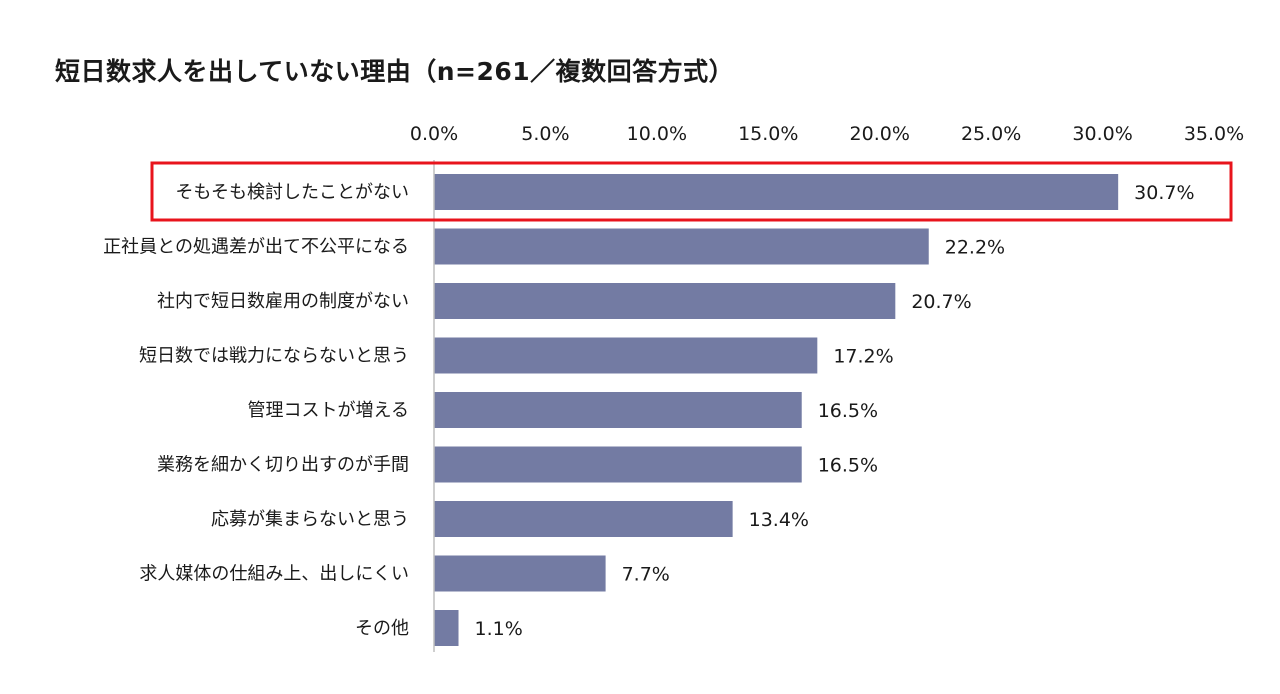 The height and width of the screenshot is (694, 1280). Describe the element at coordinates (827, 134) in the screenshot. I see `x-axis-ticks: 0.0% 5.0% 10.0% 15.0% 20.0% 25.0% 30.0% 35.0%` at that location.